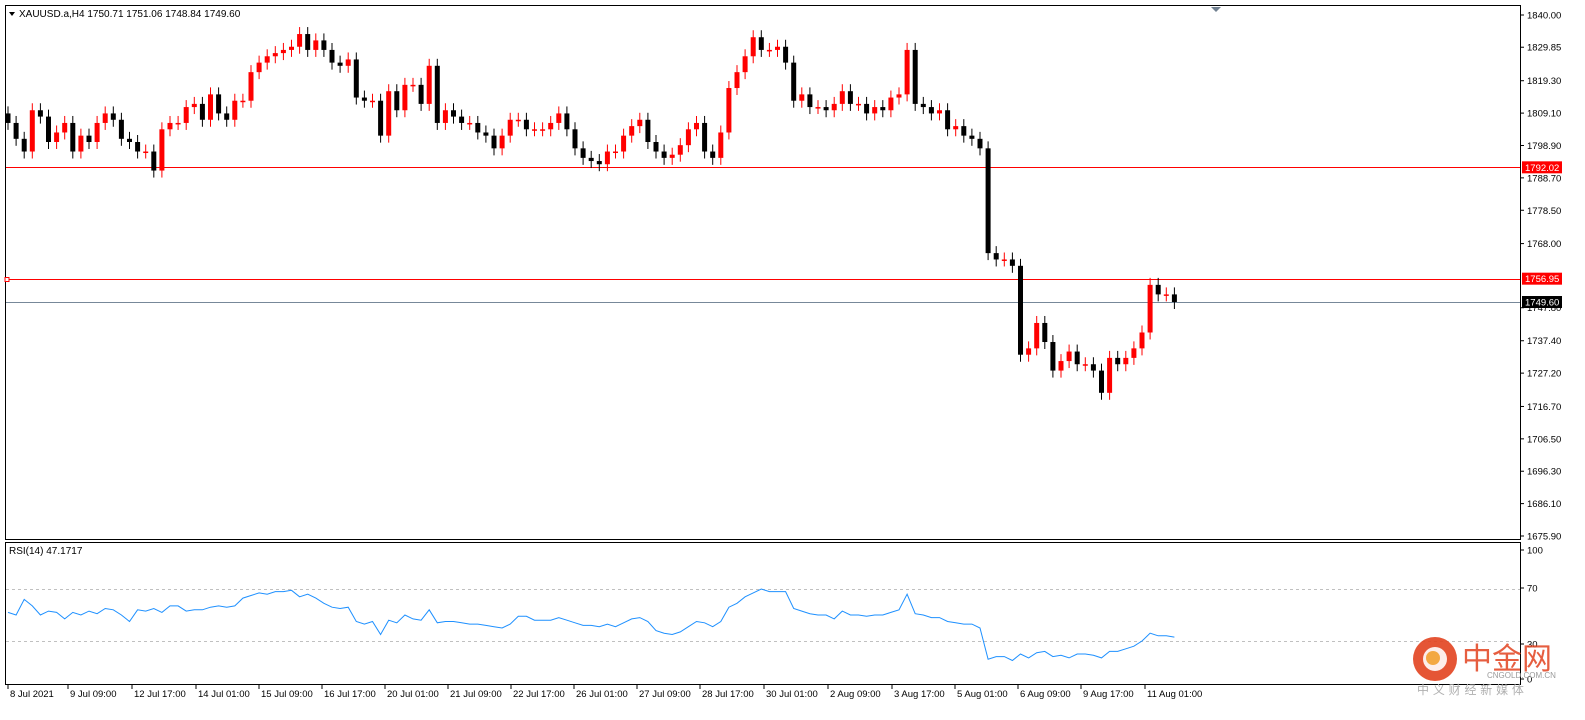 The width and height of the screenshot is (1585, 720). What do you see at coordinates (919, 694) in the screenshot?
I see `time-tick-label: 3 Aug 17:00` at bounding box center [919, 694].